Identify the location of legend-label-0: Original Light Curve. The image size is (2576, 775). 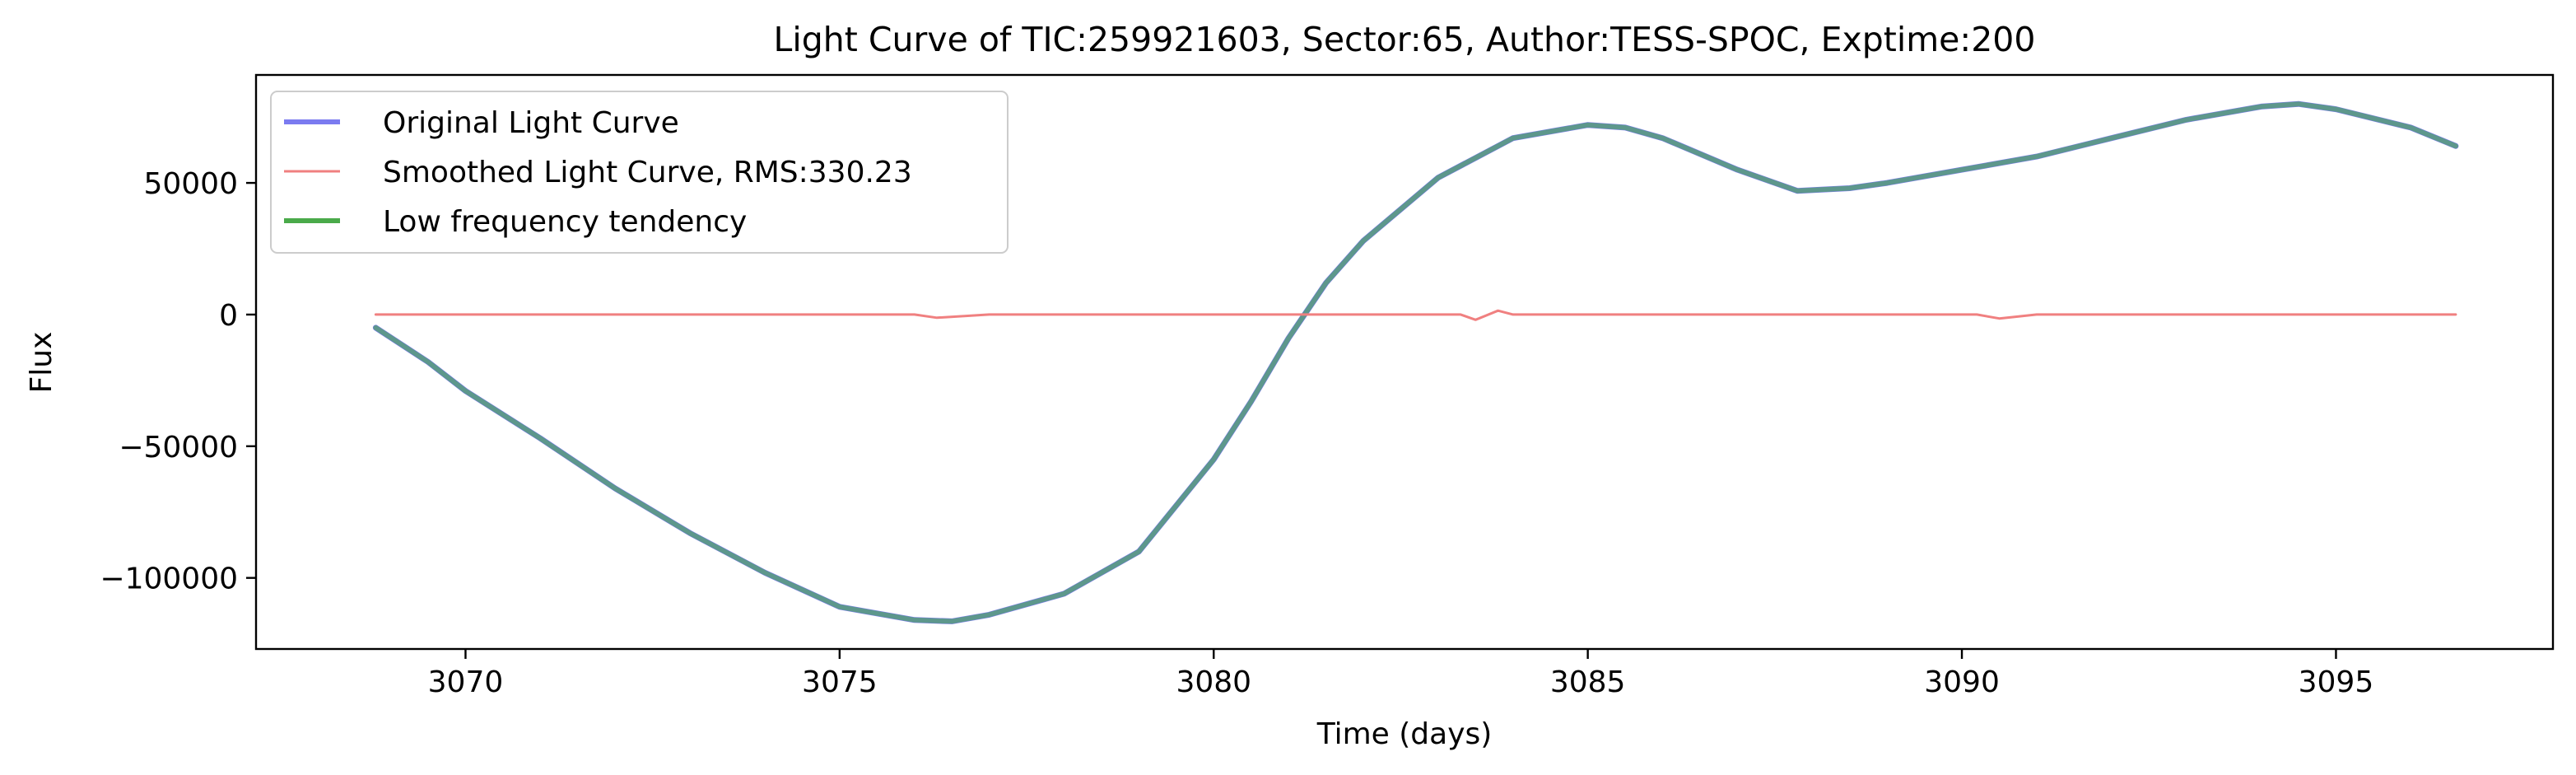
(531, 123).